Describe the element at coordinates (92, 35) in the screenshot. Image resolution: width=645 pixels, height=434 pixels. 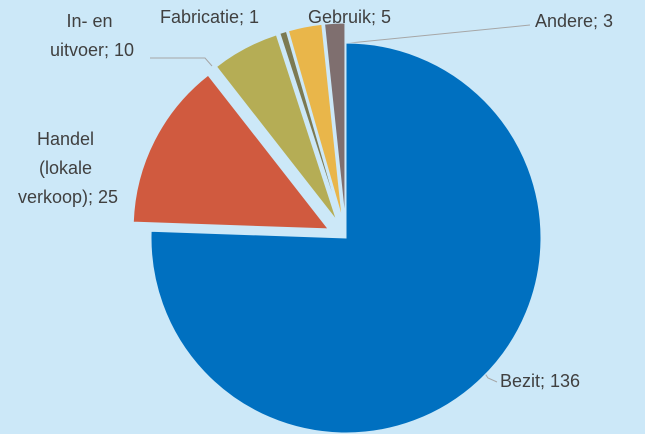
I see `data-label: In- en uitvoer; 10` at that location.